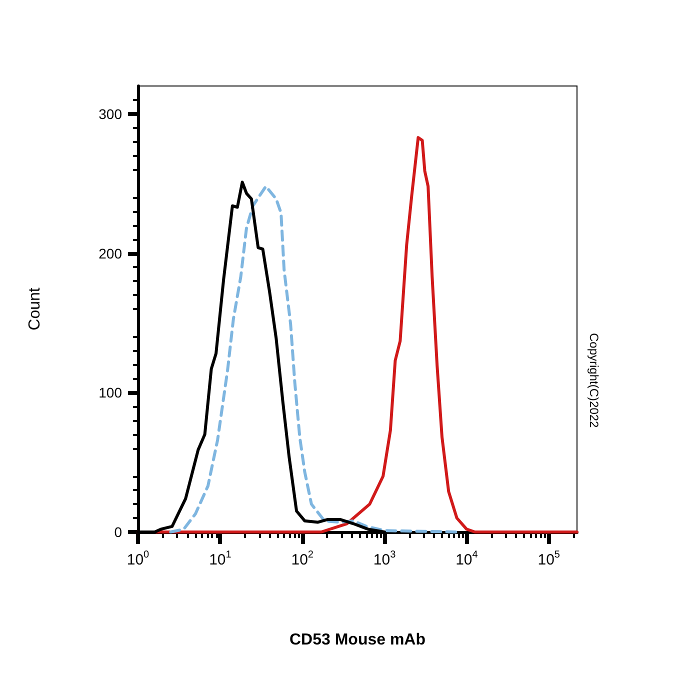 This screenshot has height=700, width=700. Describe the element at coordinates (118, 532) in the screenshot. I see `y-tick-label: 0` at that location.